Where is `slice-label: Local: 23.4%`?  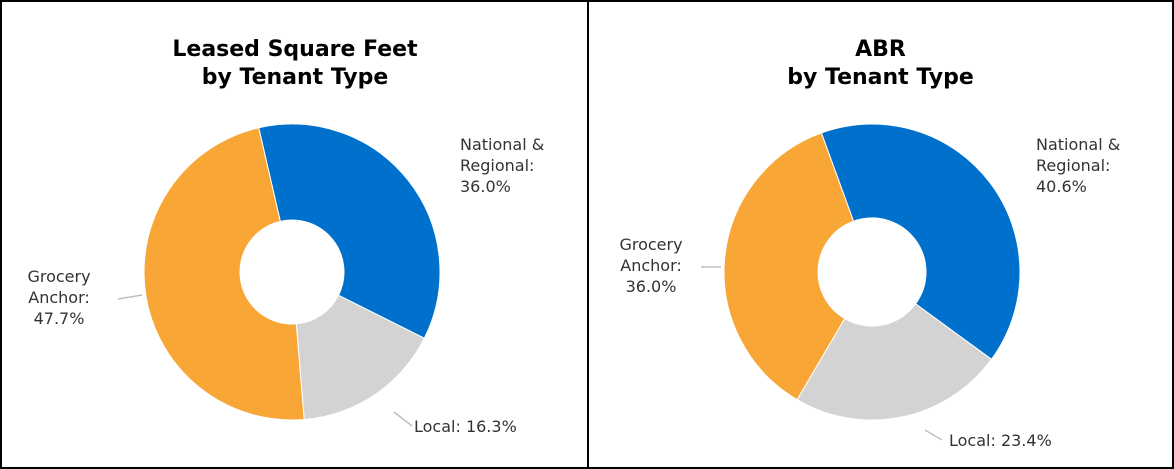 slice-label: Local: 23.4% is located at coordinates (1000, 440).